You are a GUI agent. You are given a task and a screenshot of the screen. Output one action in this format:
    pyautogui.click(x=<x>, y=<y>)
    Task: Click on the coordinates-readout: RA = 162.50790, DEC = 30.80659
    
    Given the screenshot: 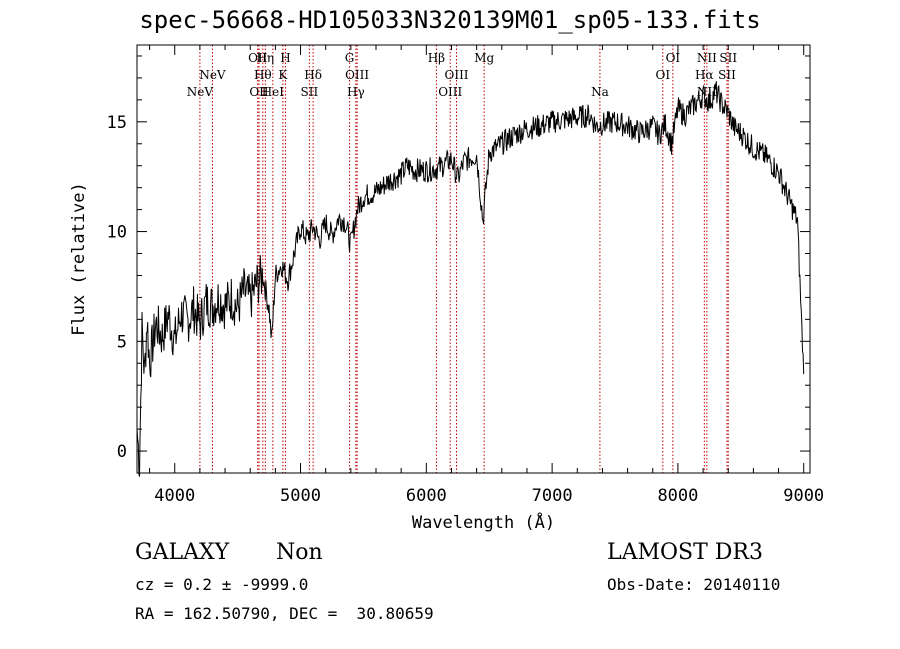 What is the action you would take?
    pyautogui.click(x=284, y=613)
    